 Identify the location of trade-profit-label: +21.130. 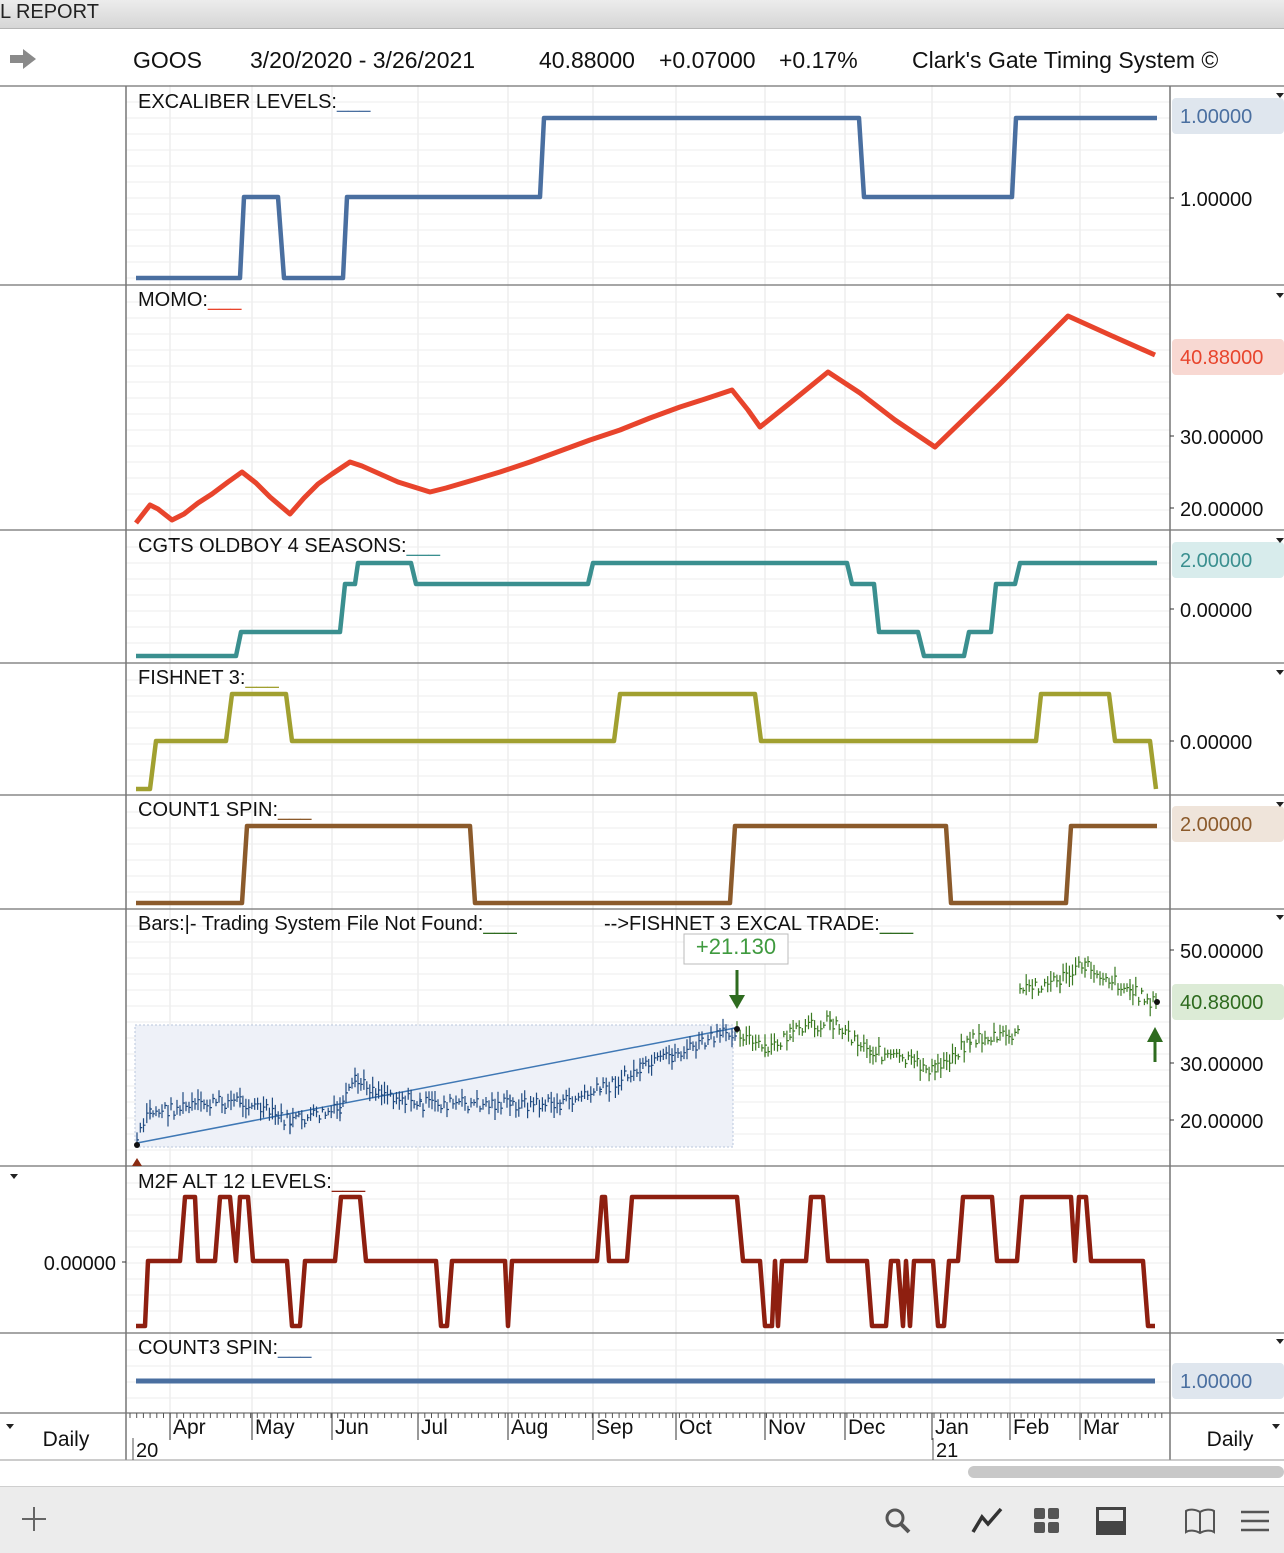
(736, 946).